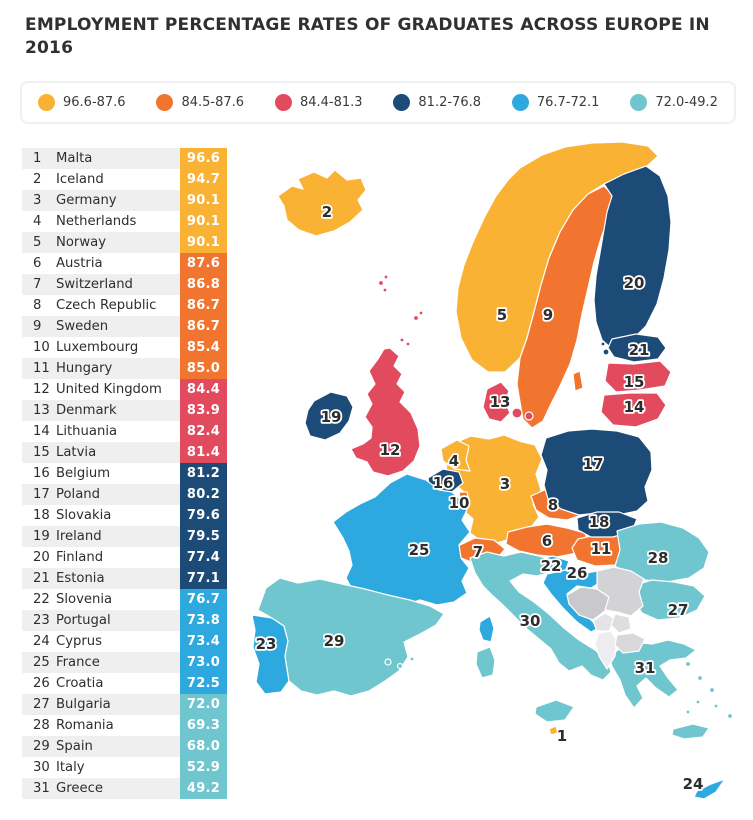 This screenshot has width=753, height=820. Describe the element at coordinates (109, 389) in the screenshot. I see `country-name: United Kingdom` at that location.